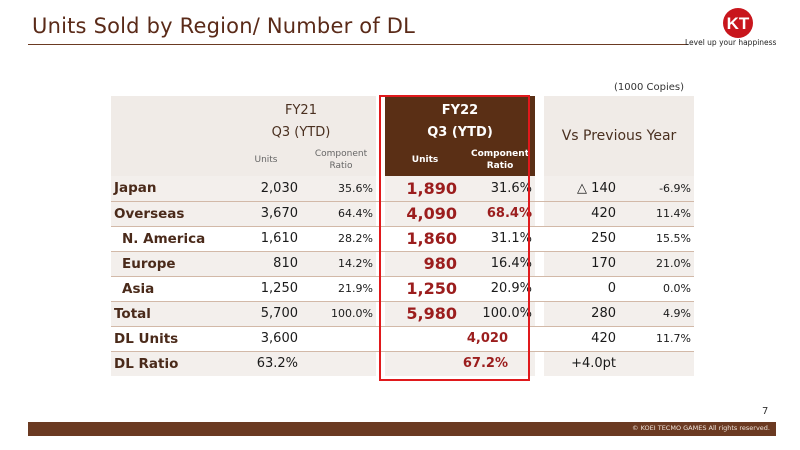 This screenshot has height=450, width=800. Describe the element at coordinates (266, 339) in the screenshot. I see `fy21-units-cell: 3,600` at that location.